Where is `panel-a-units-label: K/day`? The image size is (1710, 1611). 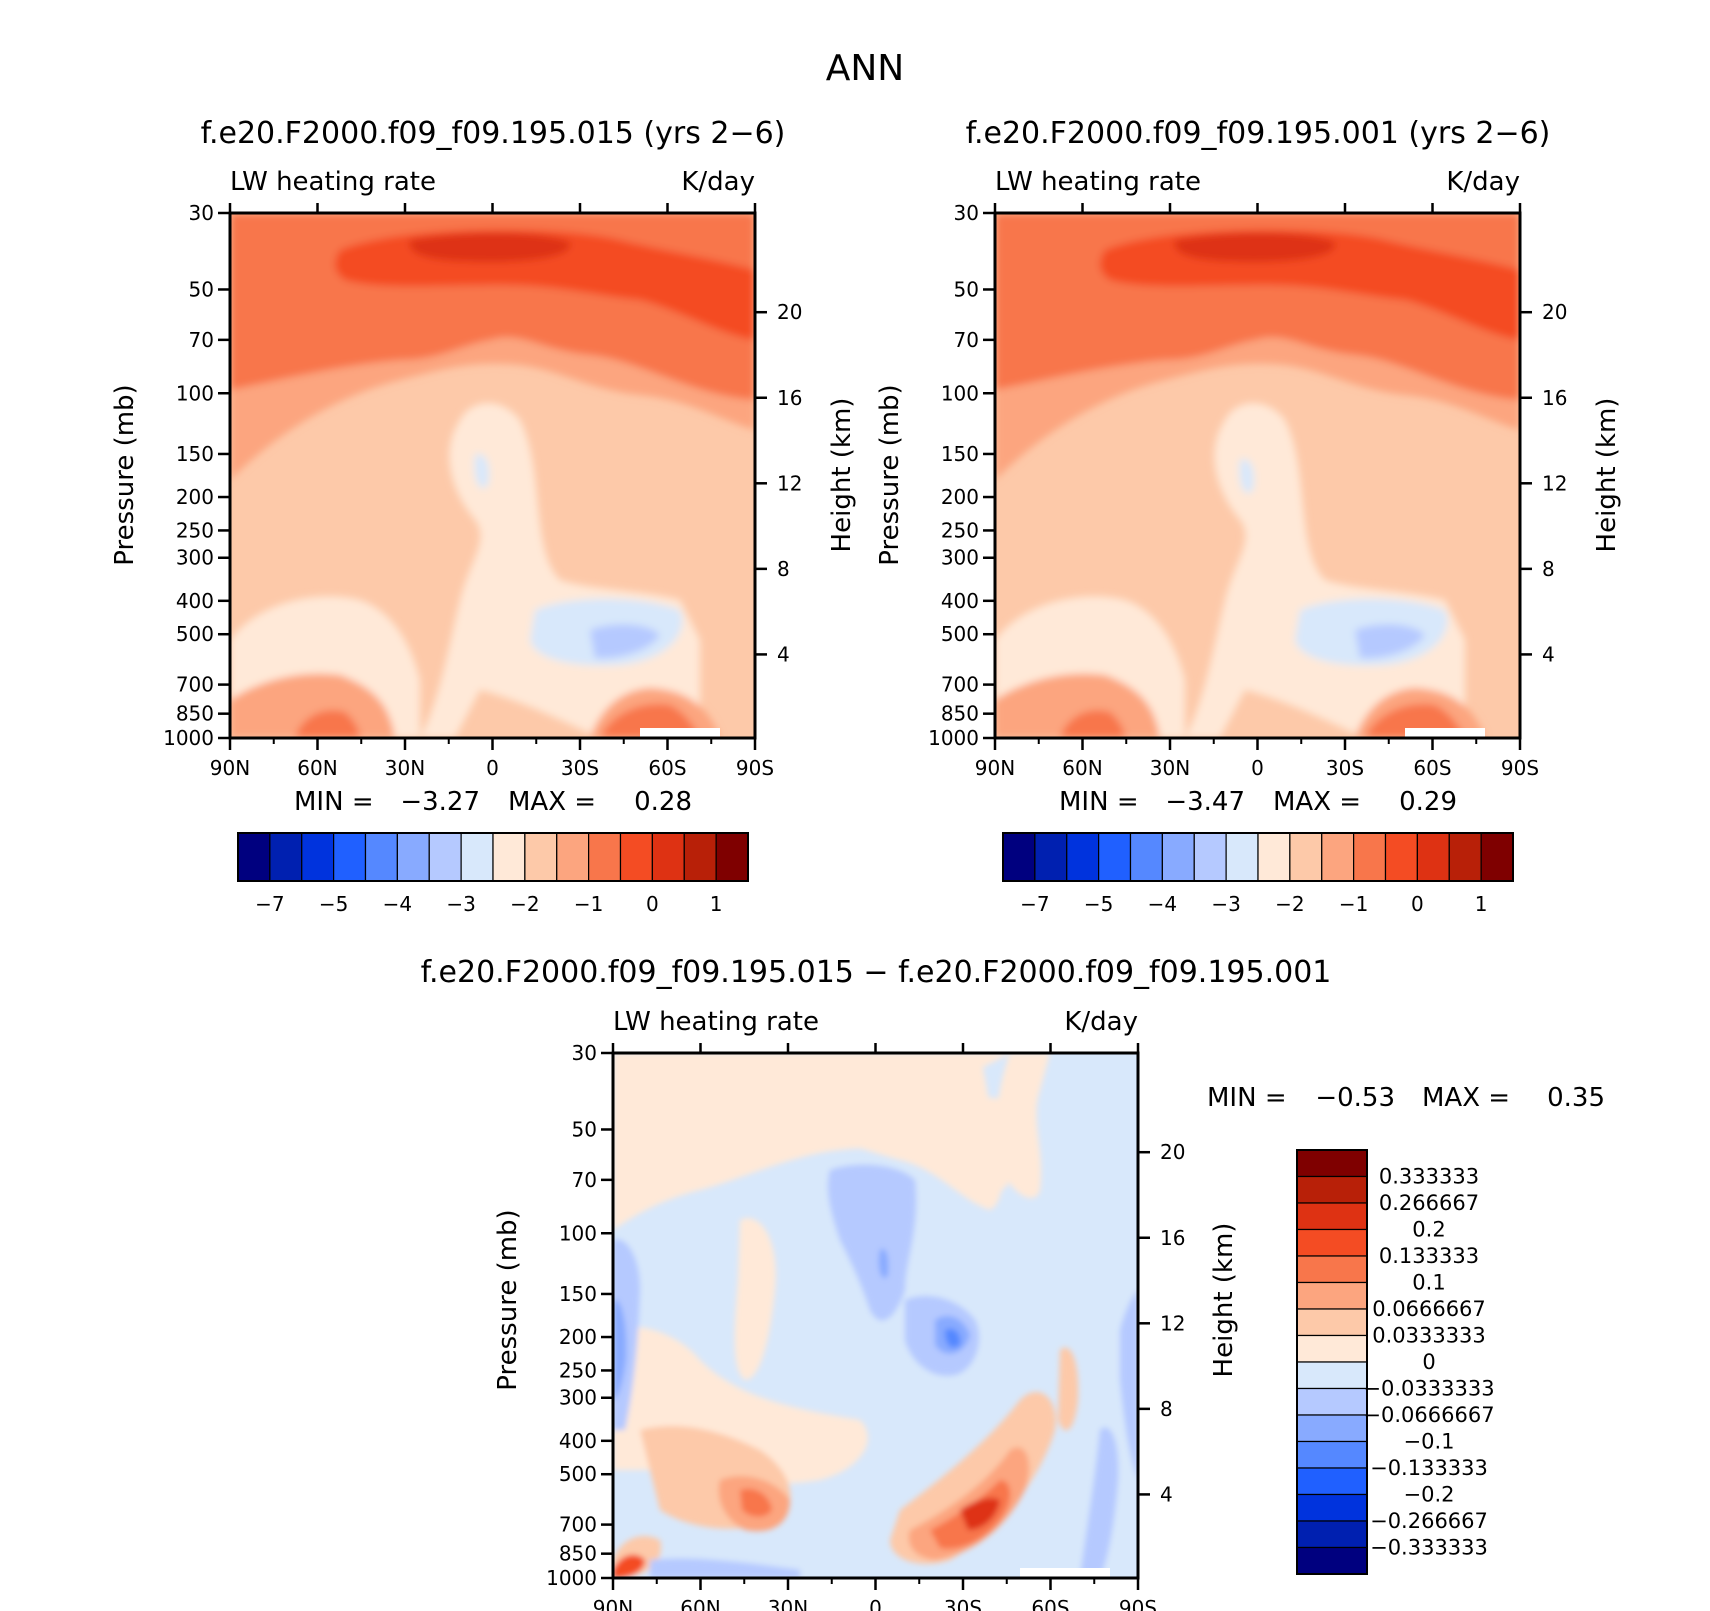 panel-a-units-label: K/day is located at coordinates (718, 182).